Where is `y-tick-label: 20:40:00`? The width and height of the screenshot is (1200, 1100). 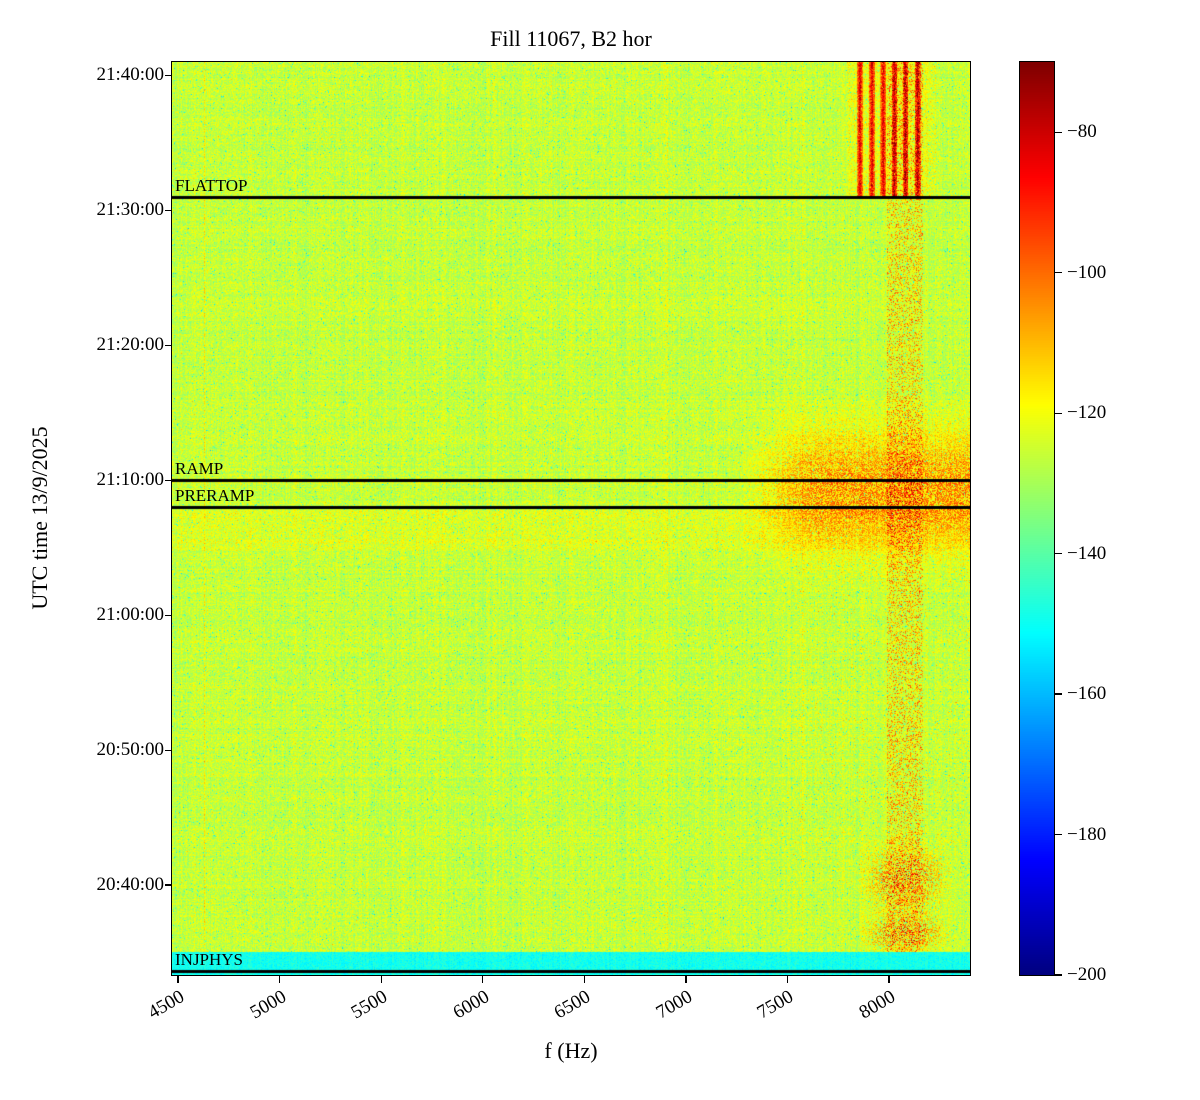 y-tick-label: 20:40:00 is located at coordinates (130, 885).